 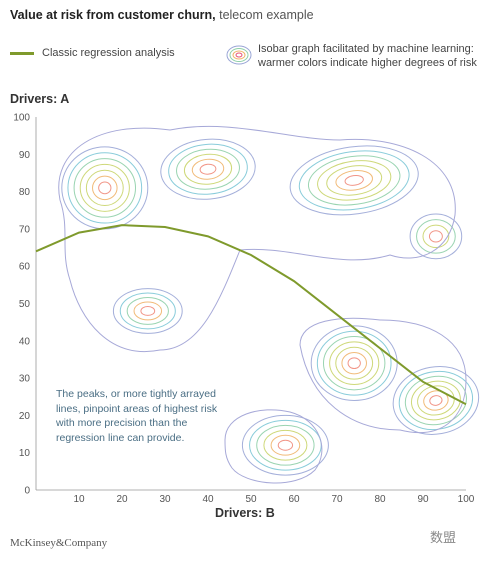 I want to click on x-tick-label: 30, so click(x=165, y=499).